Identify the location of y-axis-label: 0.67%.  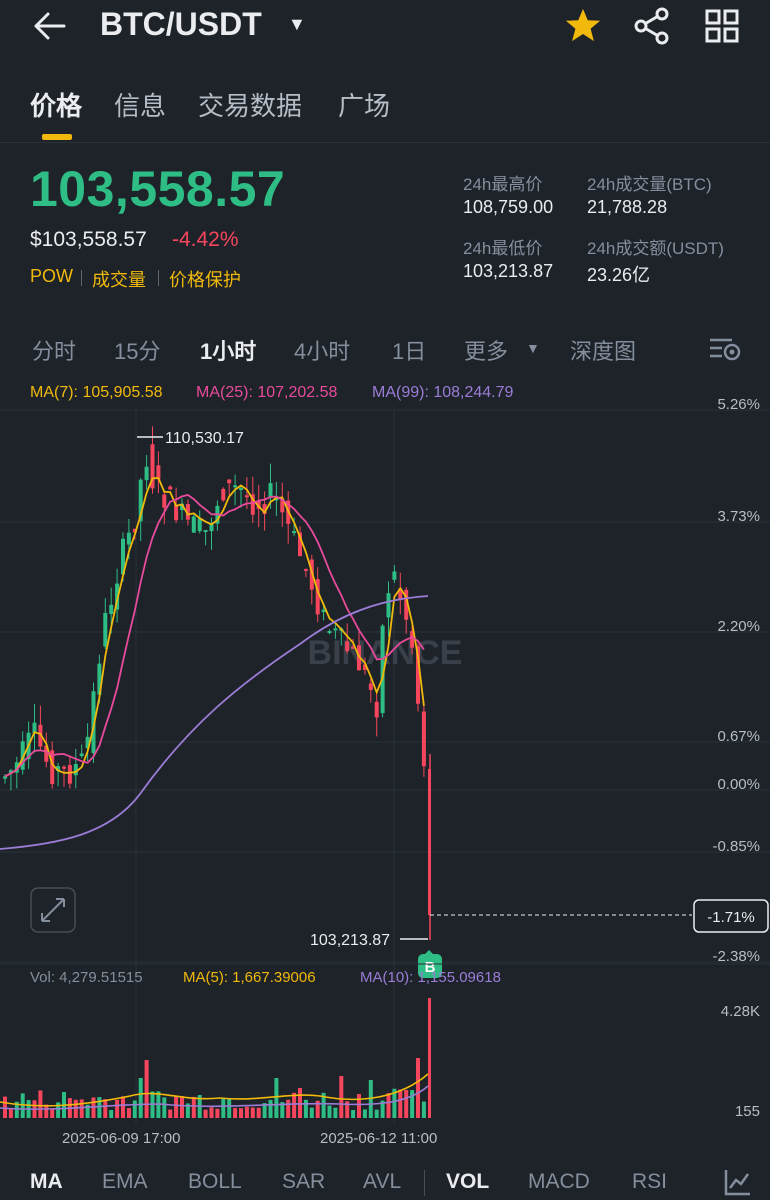
(738, 736).